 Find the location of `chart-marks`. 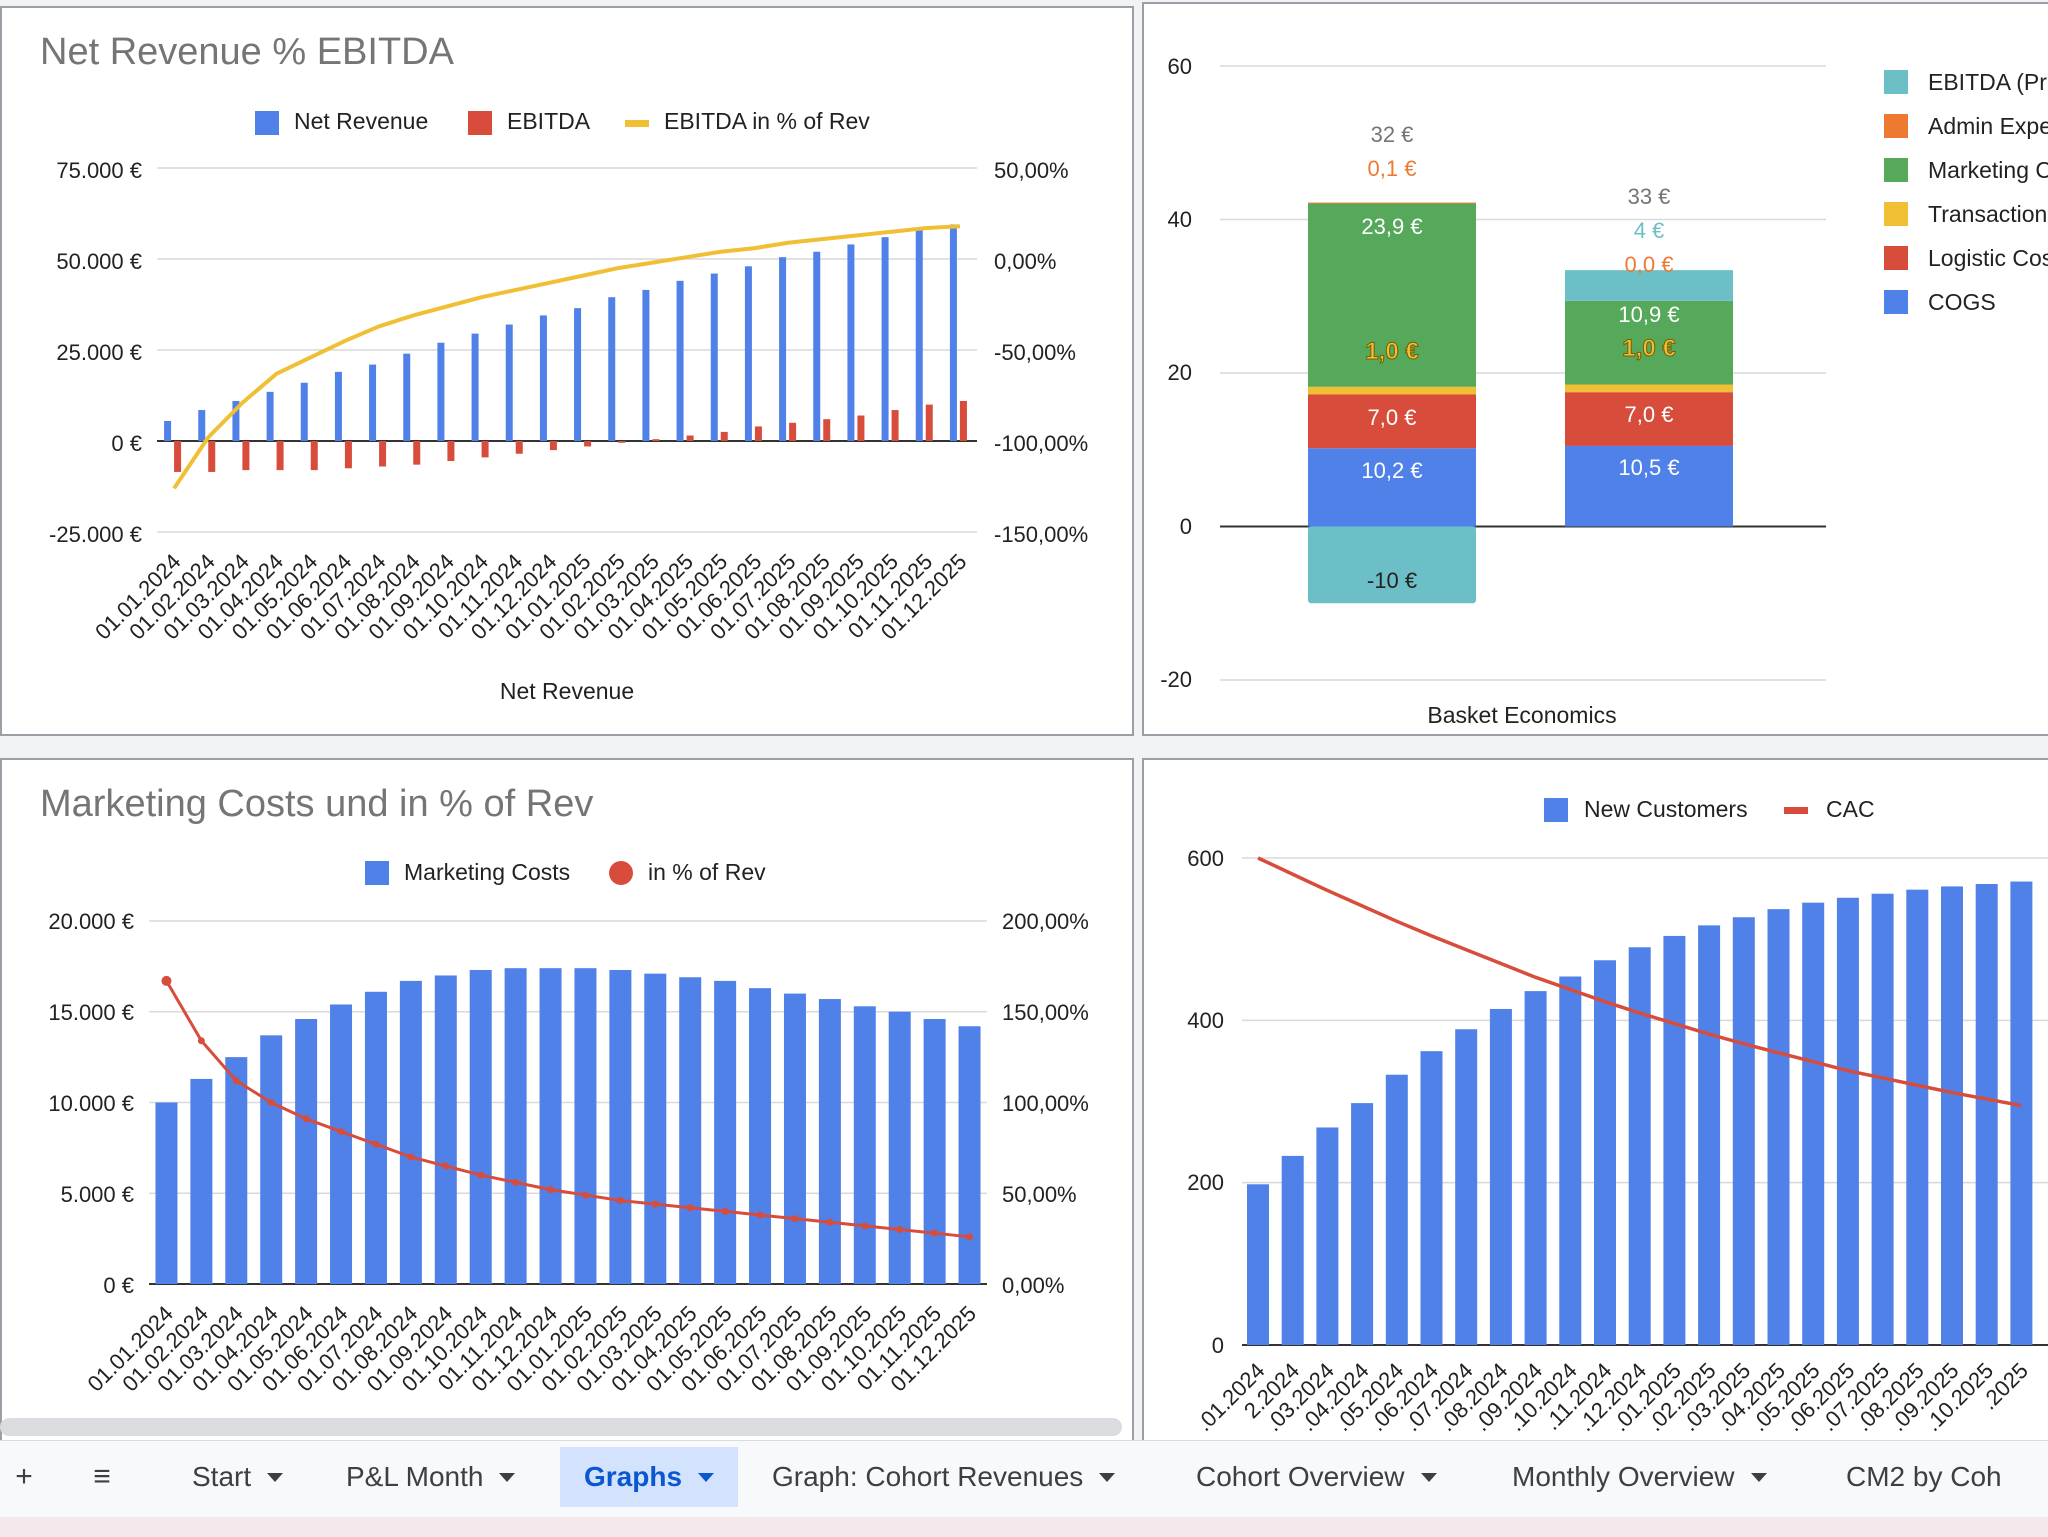

chart-marks is located at coordinates (1640, 1100).